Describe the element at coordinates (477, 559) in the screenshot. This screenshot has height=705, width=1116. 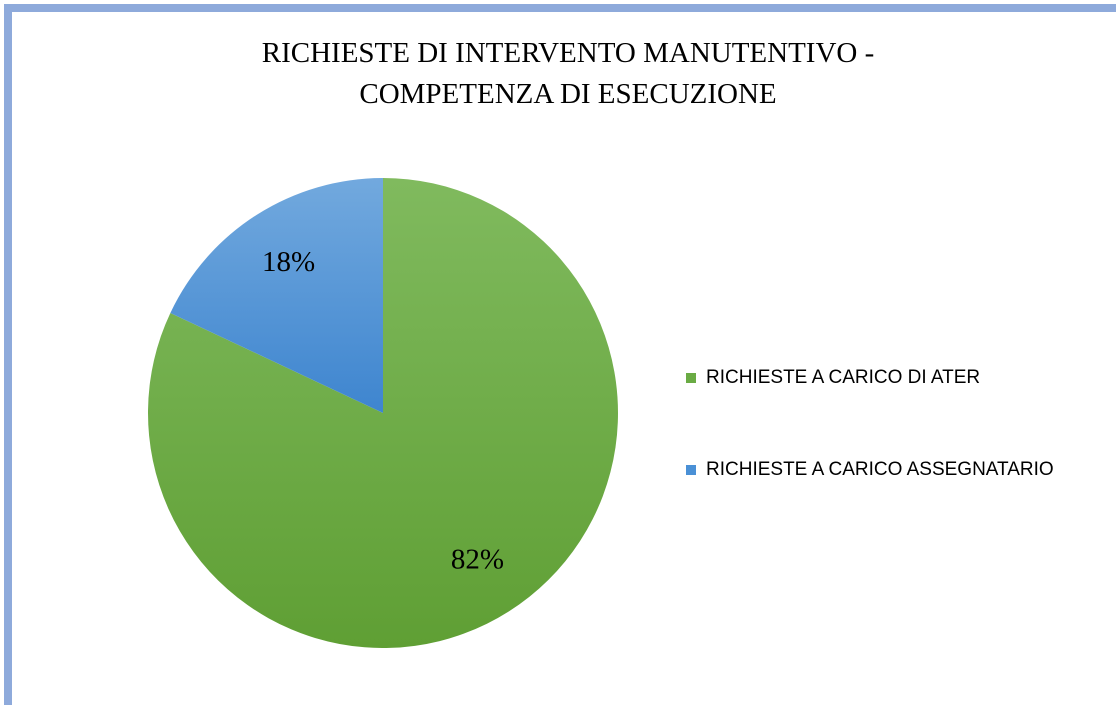
I see `data-label: 82%` at that location.